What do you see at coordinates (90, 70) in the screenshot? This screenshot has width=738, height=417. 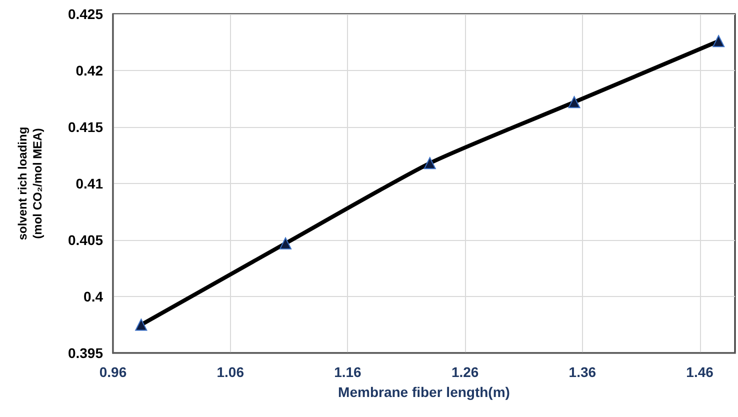 I see `y-tick-label: 0.42` at bounding box center [90, 70].